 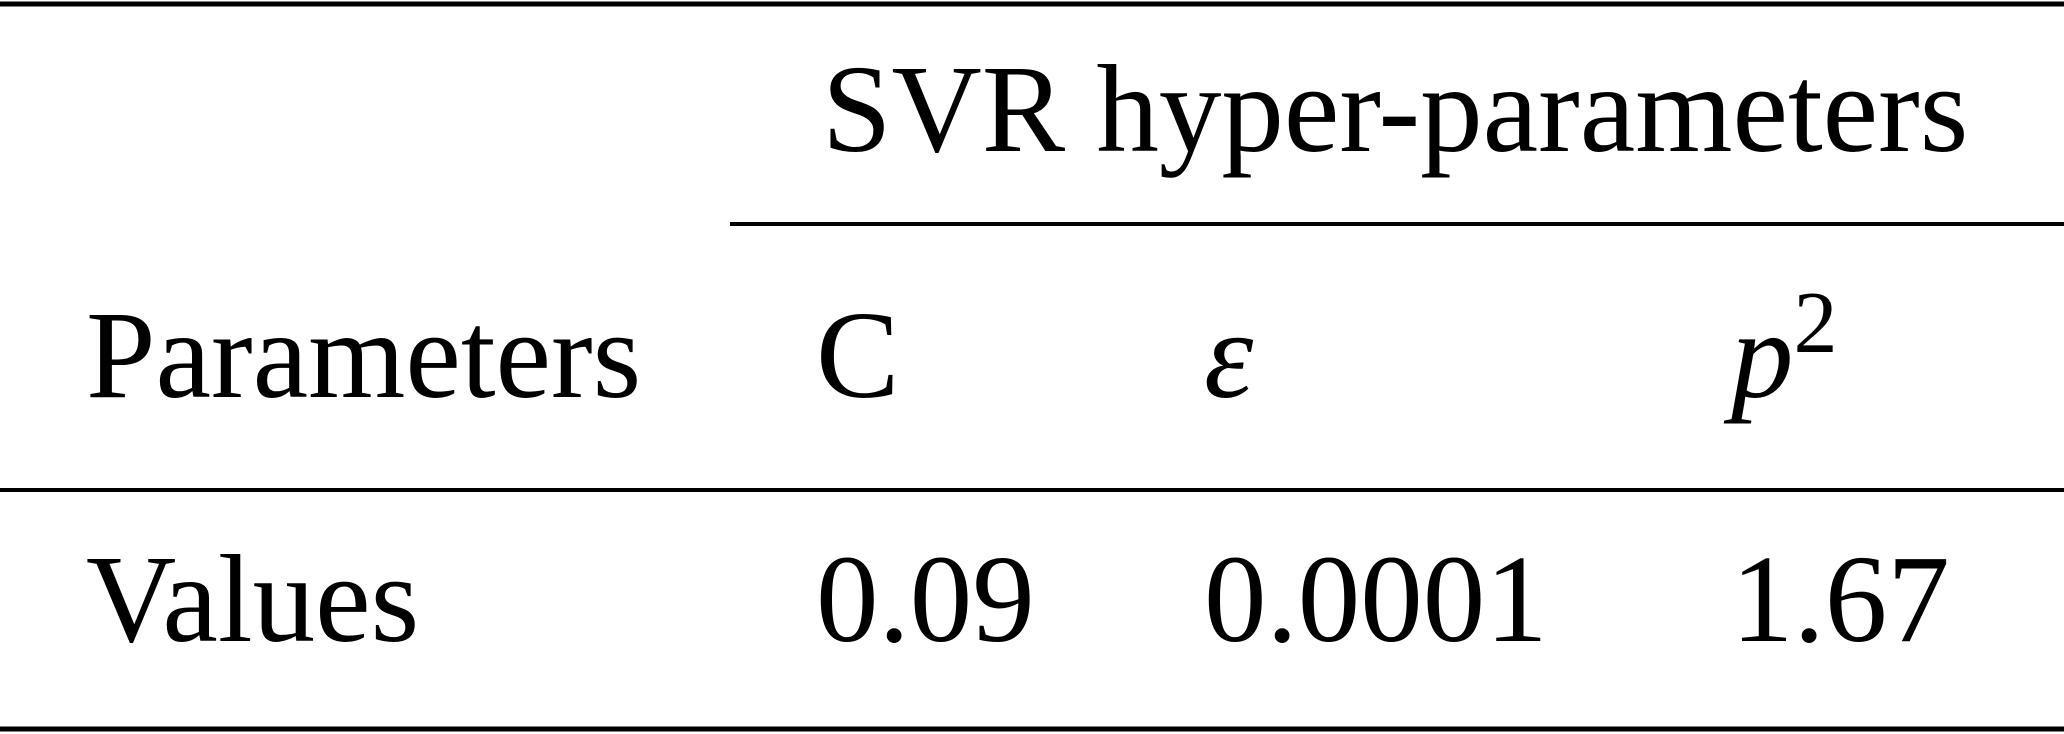 What do you see at coordinates (1395, 110) in the screenshot?
I see `group-header: SVR hyper-parameters` at bounding box center [1395, 110].